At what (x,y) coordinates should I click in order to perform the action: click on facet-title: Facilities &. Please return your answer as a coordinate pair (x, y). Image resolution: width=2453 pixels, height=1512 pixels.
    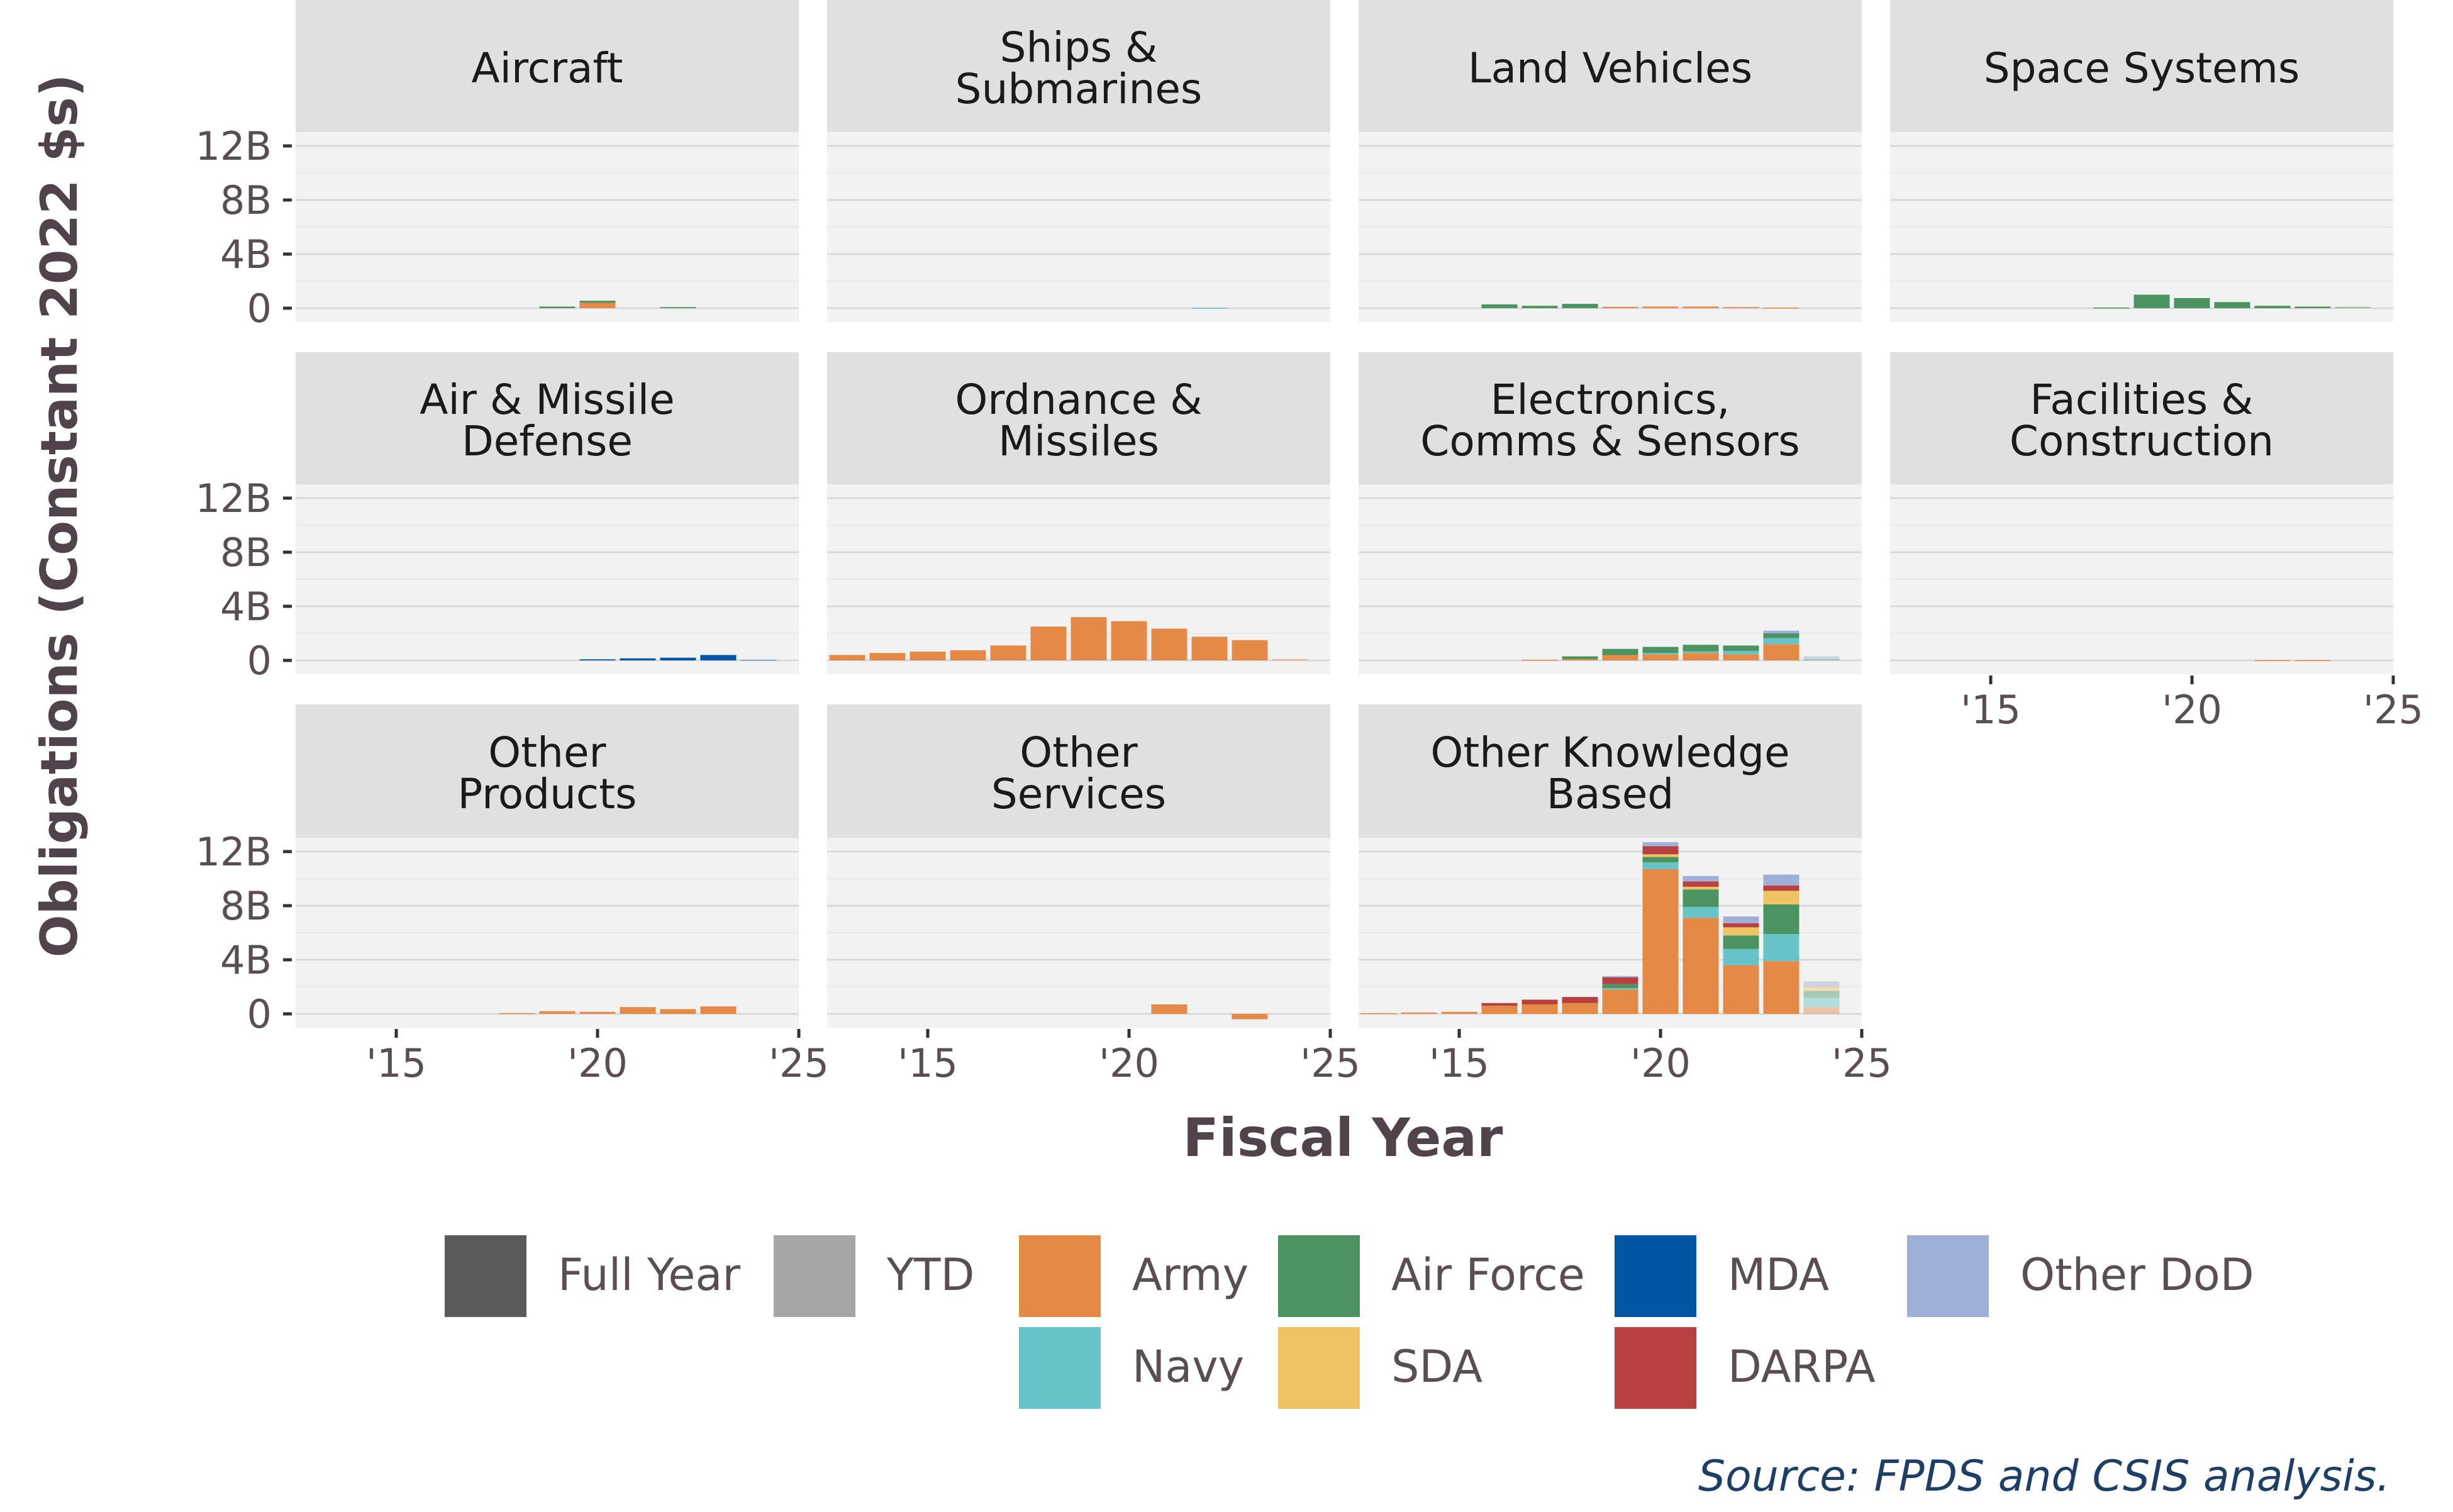
    Looking at the image, I should click on (2141, 400).